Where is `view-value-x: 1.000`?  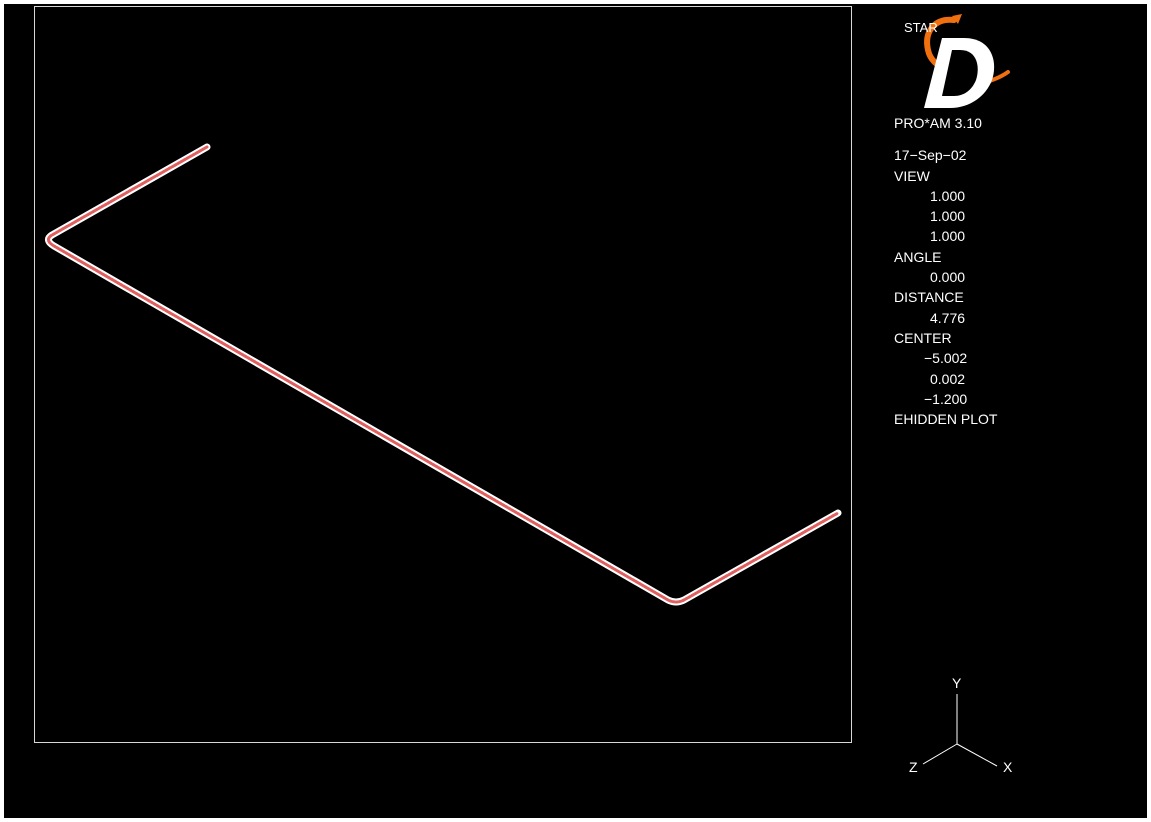
view-value-x: 1.000 is located at coordinates (948, 195).